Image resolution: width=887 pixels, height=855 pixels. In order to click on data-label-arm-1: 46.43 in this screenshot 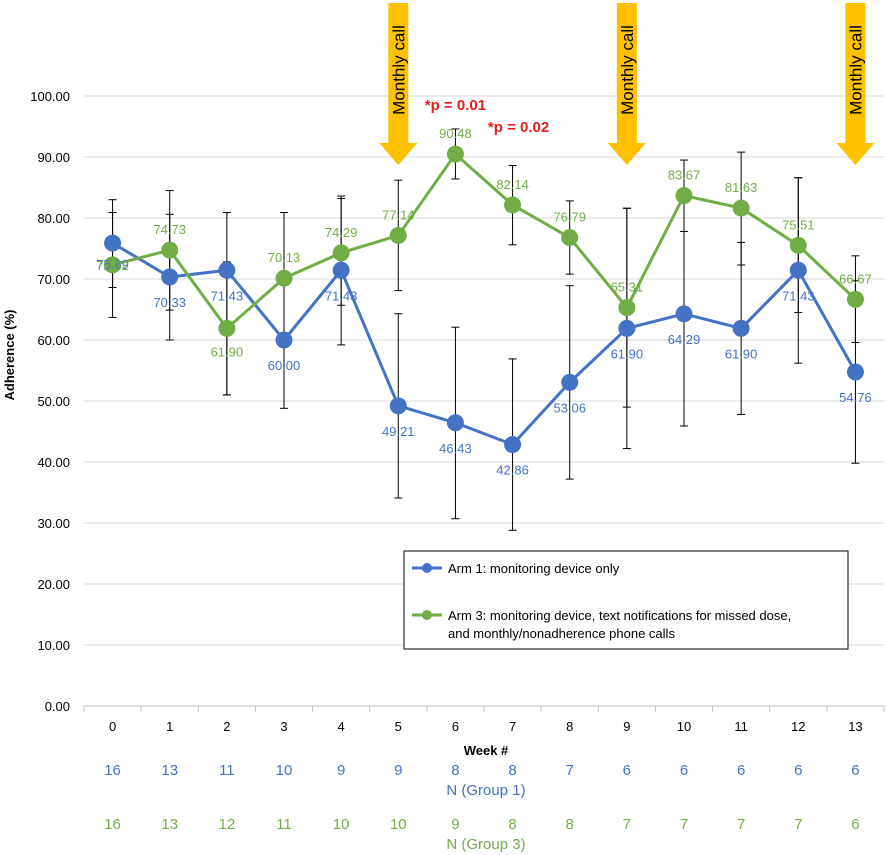, I will do `click(455, 448)`.